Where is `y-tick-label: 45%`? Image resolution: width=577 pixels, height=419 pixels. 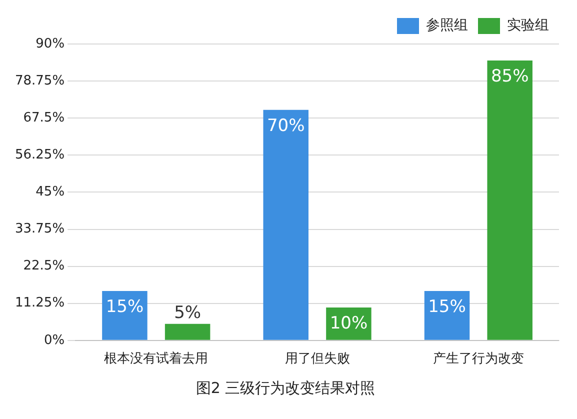
y-tick-label: 45% is located at coordinates (50, 192).